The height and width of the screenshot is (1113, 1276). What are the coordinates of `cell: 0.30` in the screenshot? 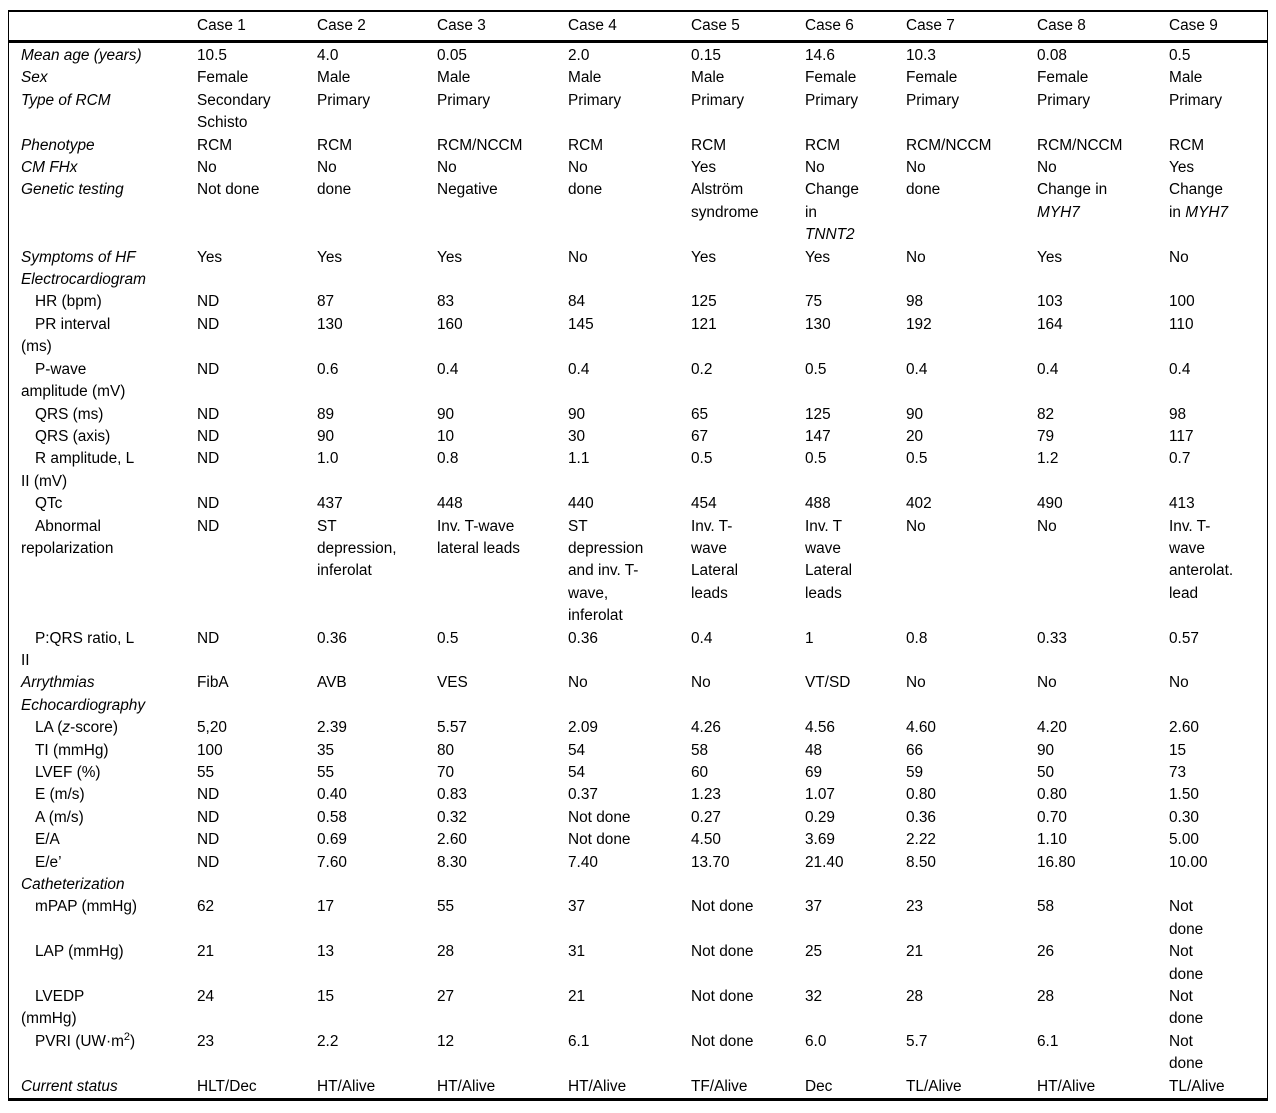 It's located at (1184, 817).